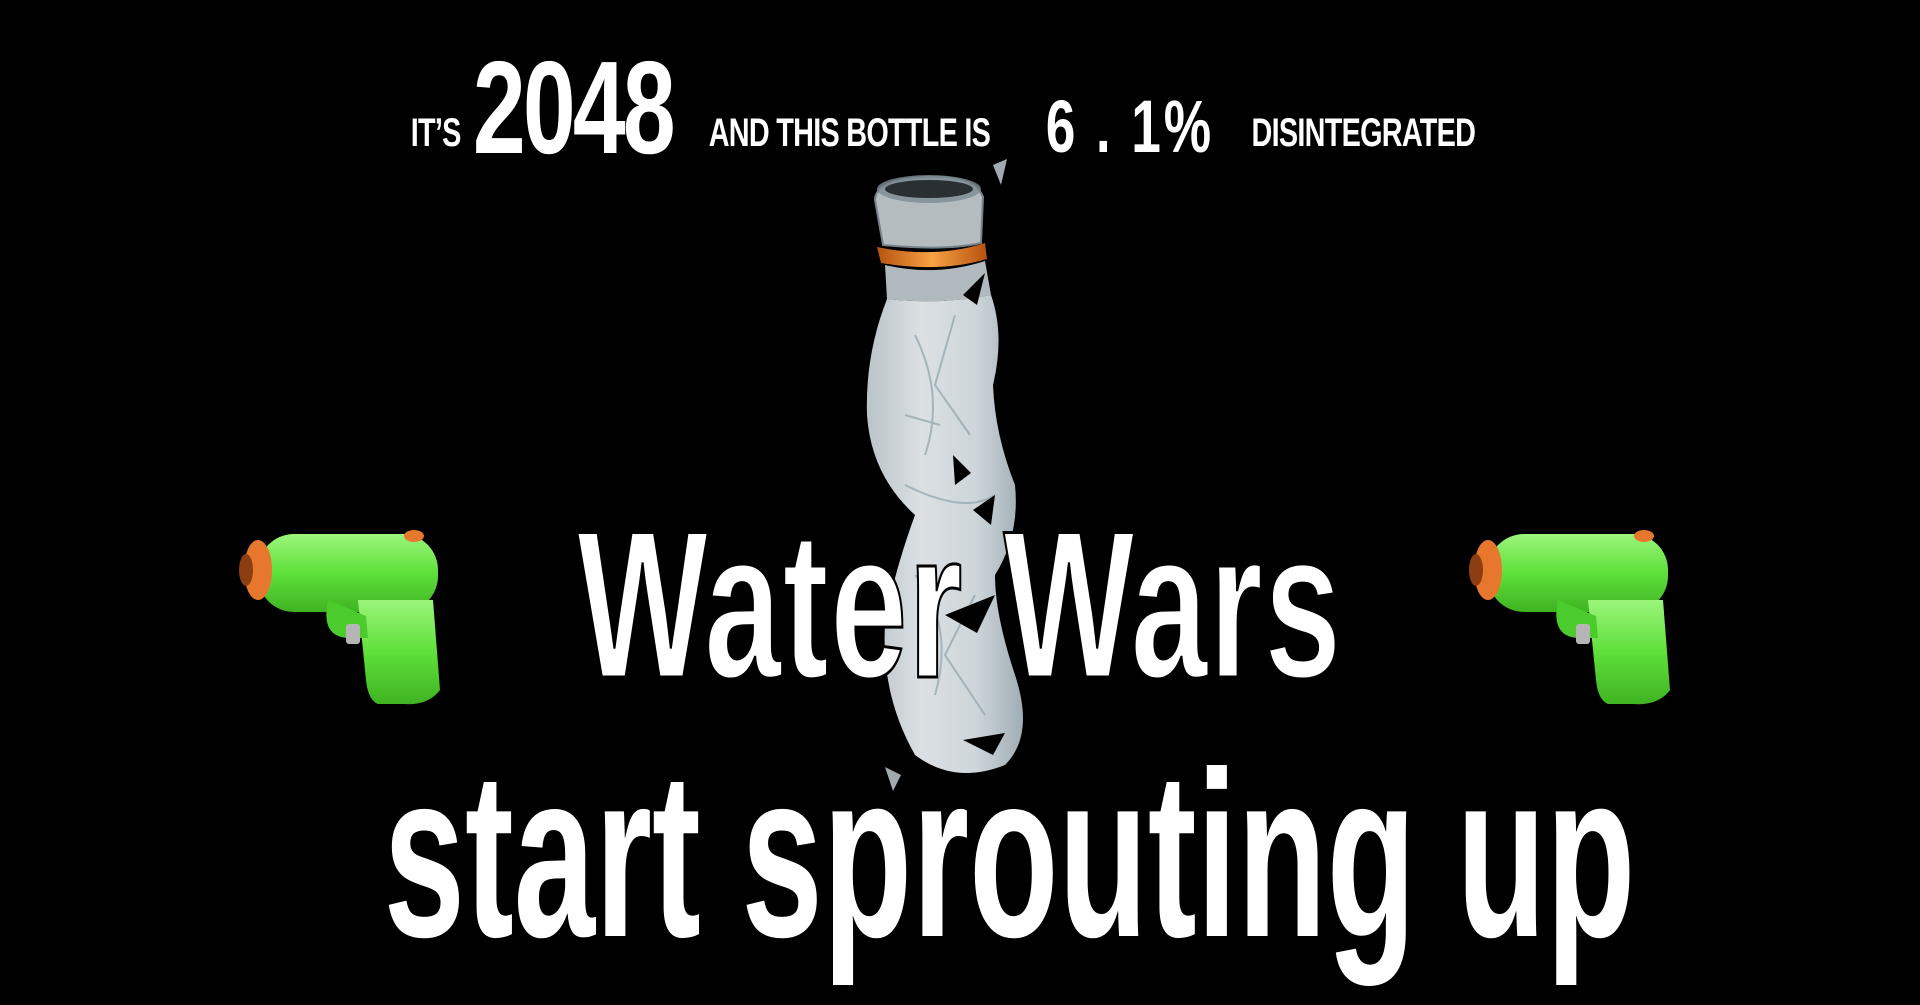 This screenshot has height=1005, width=1920. I want to click on header-percent: 6 . 1%, so click(1129, 126).